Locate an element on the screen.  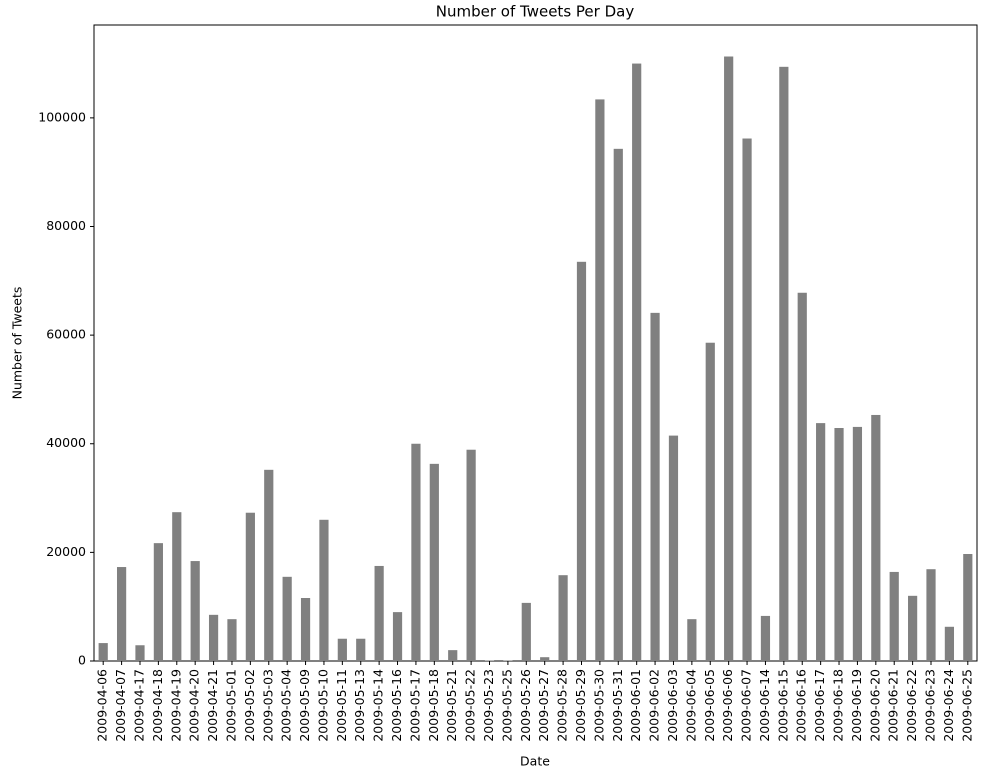
x-tick-label: 2009-06-05 is located at coordinates (709, 705).